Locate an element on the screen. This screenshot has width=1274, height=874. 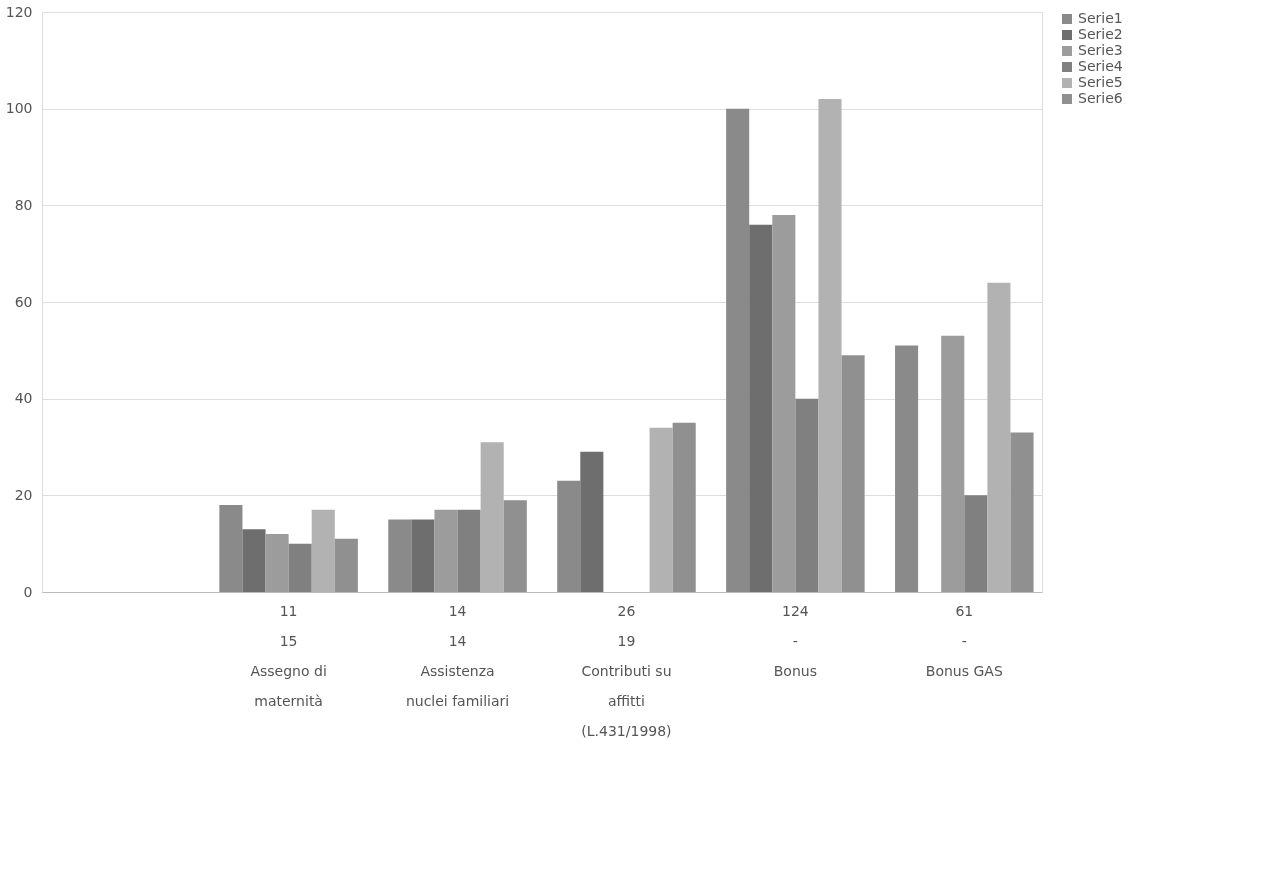
y-tick-label: 0 is located at coordinates (28, 591).